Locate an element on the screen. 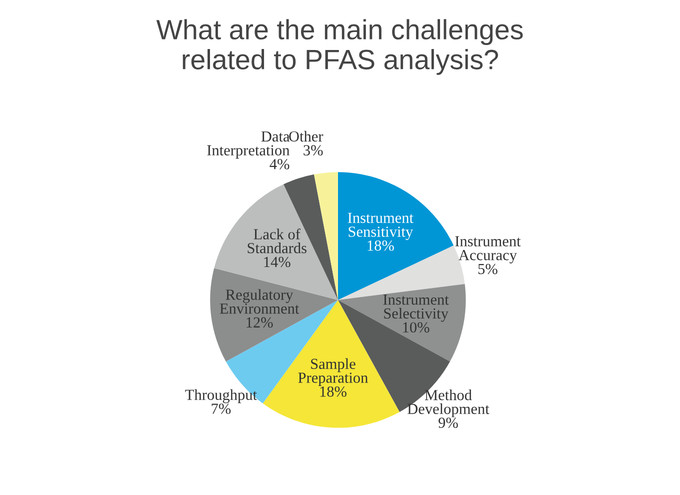  data-label: 4% is located at coordinates (280, 164).